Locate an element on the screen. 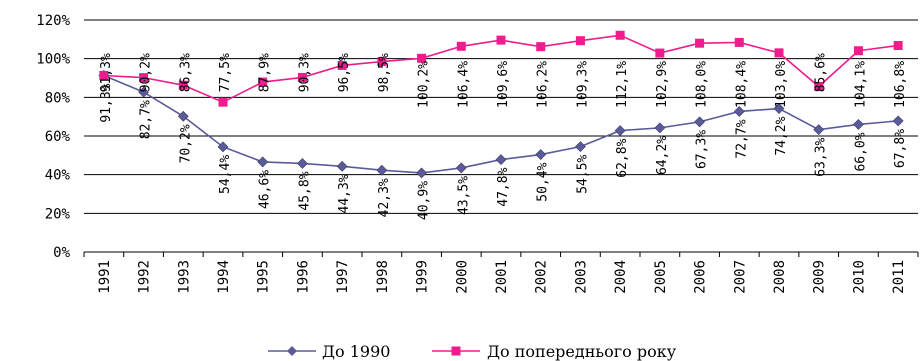 The height and width of the screenshot is (361, 920). x-tick-label: 2007 is located at coordinates (740, 277).